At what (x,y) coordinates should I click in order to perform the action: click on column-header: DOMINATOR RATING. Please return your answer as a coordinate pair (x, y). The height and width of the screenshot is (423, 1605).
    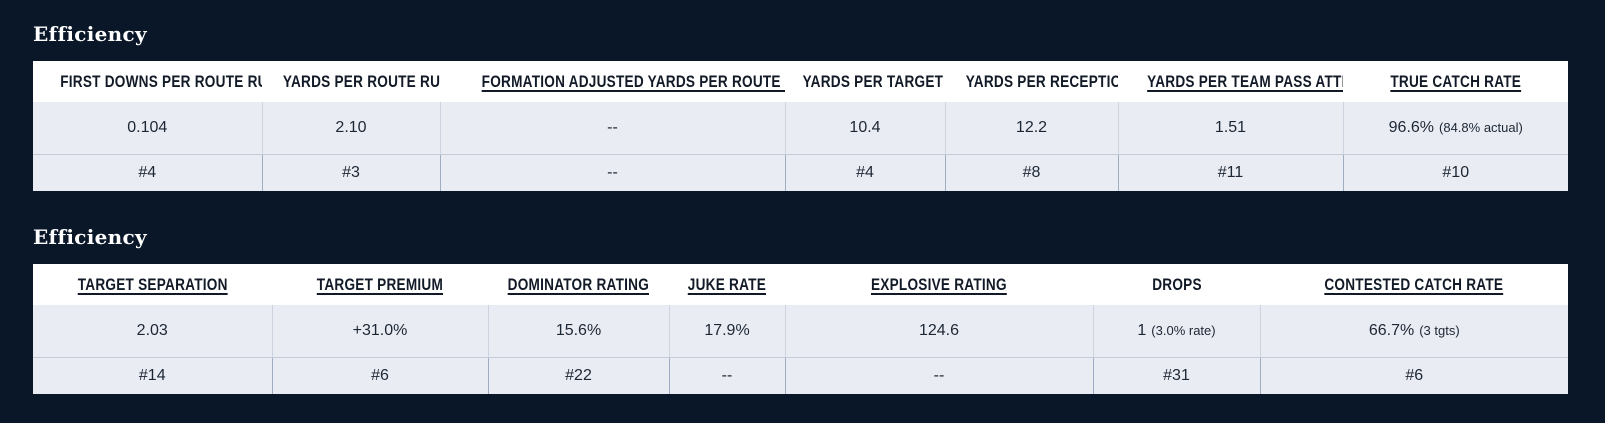
    Looking at the image, I should click on (578, 284).